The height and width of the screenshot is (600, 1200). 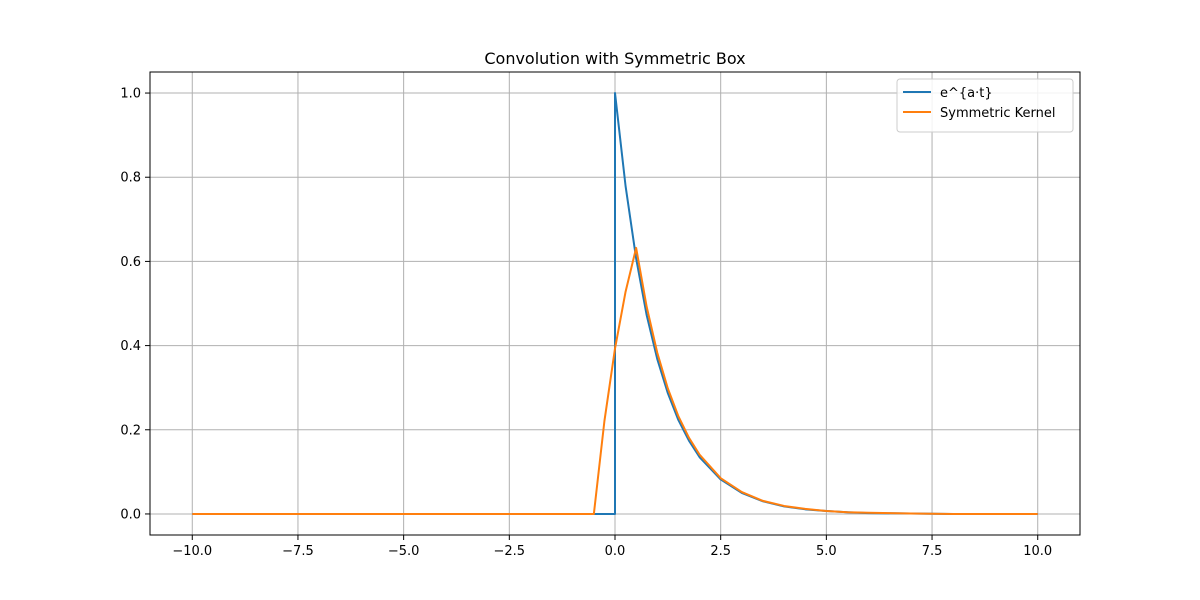 What do you see at coordinates (130, 178) in the screenshot?
I see `y-tick-label: 0.8` at bounding box center [130, 178].